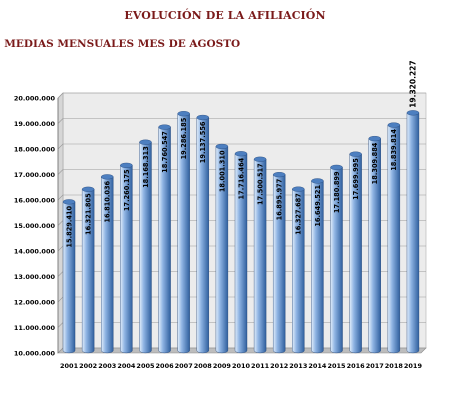  I want to click on data-label: 19.320.227, so click(412, 83).